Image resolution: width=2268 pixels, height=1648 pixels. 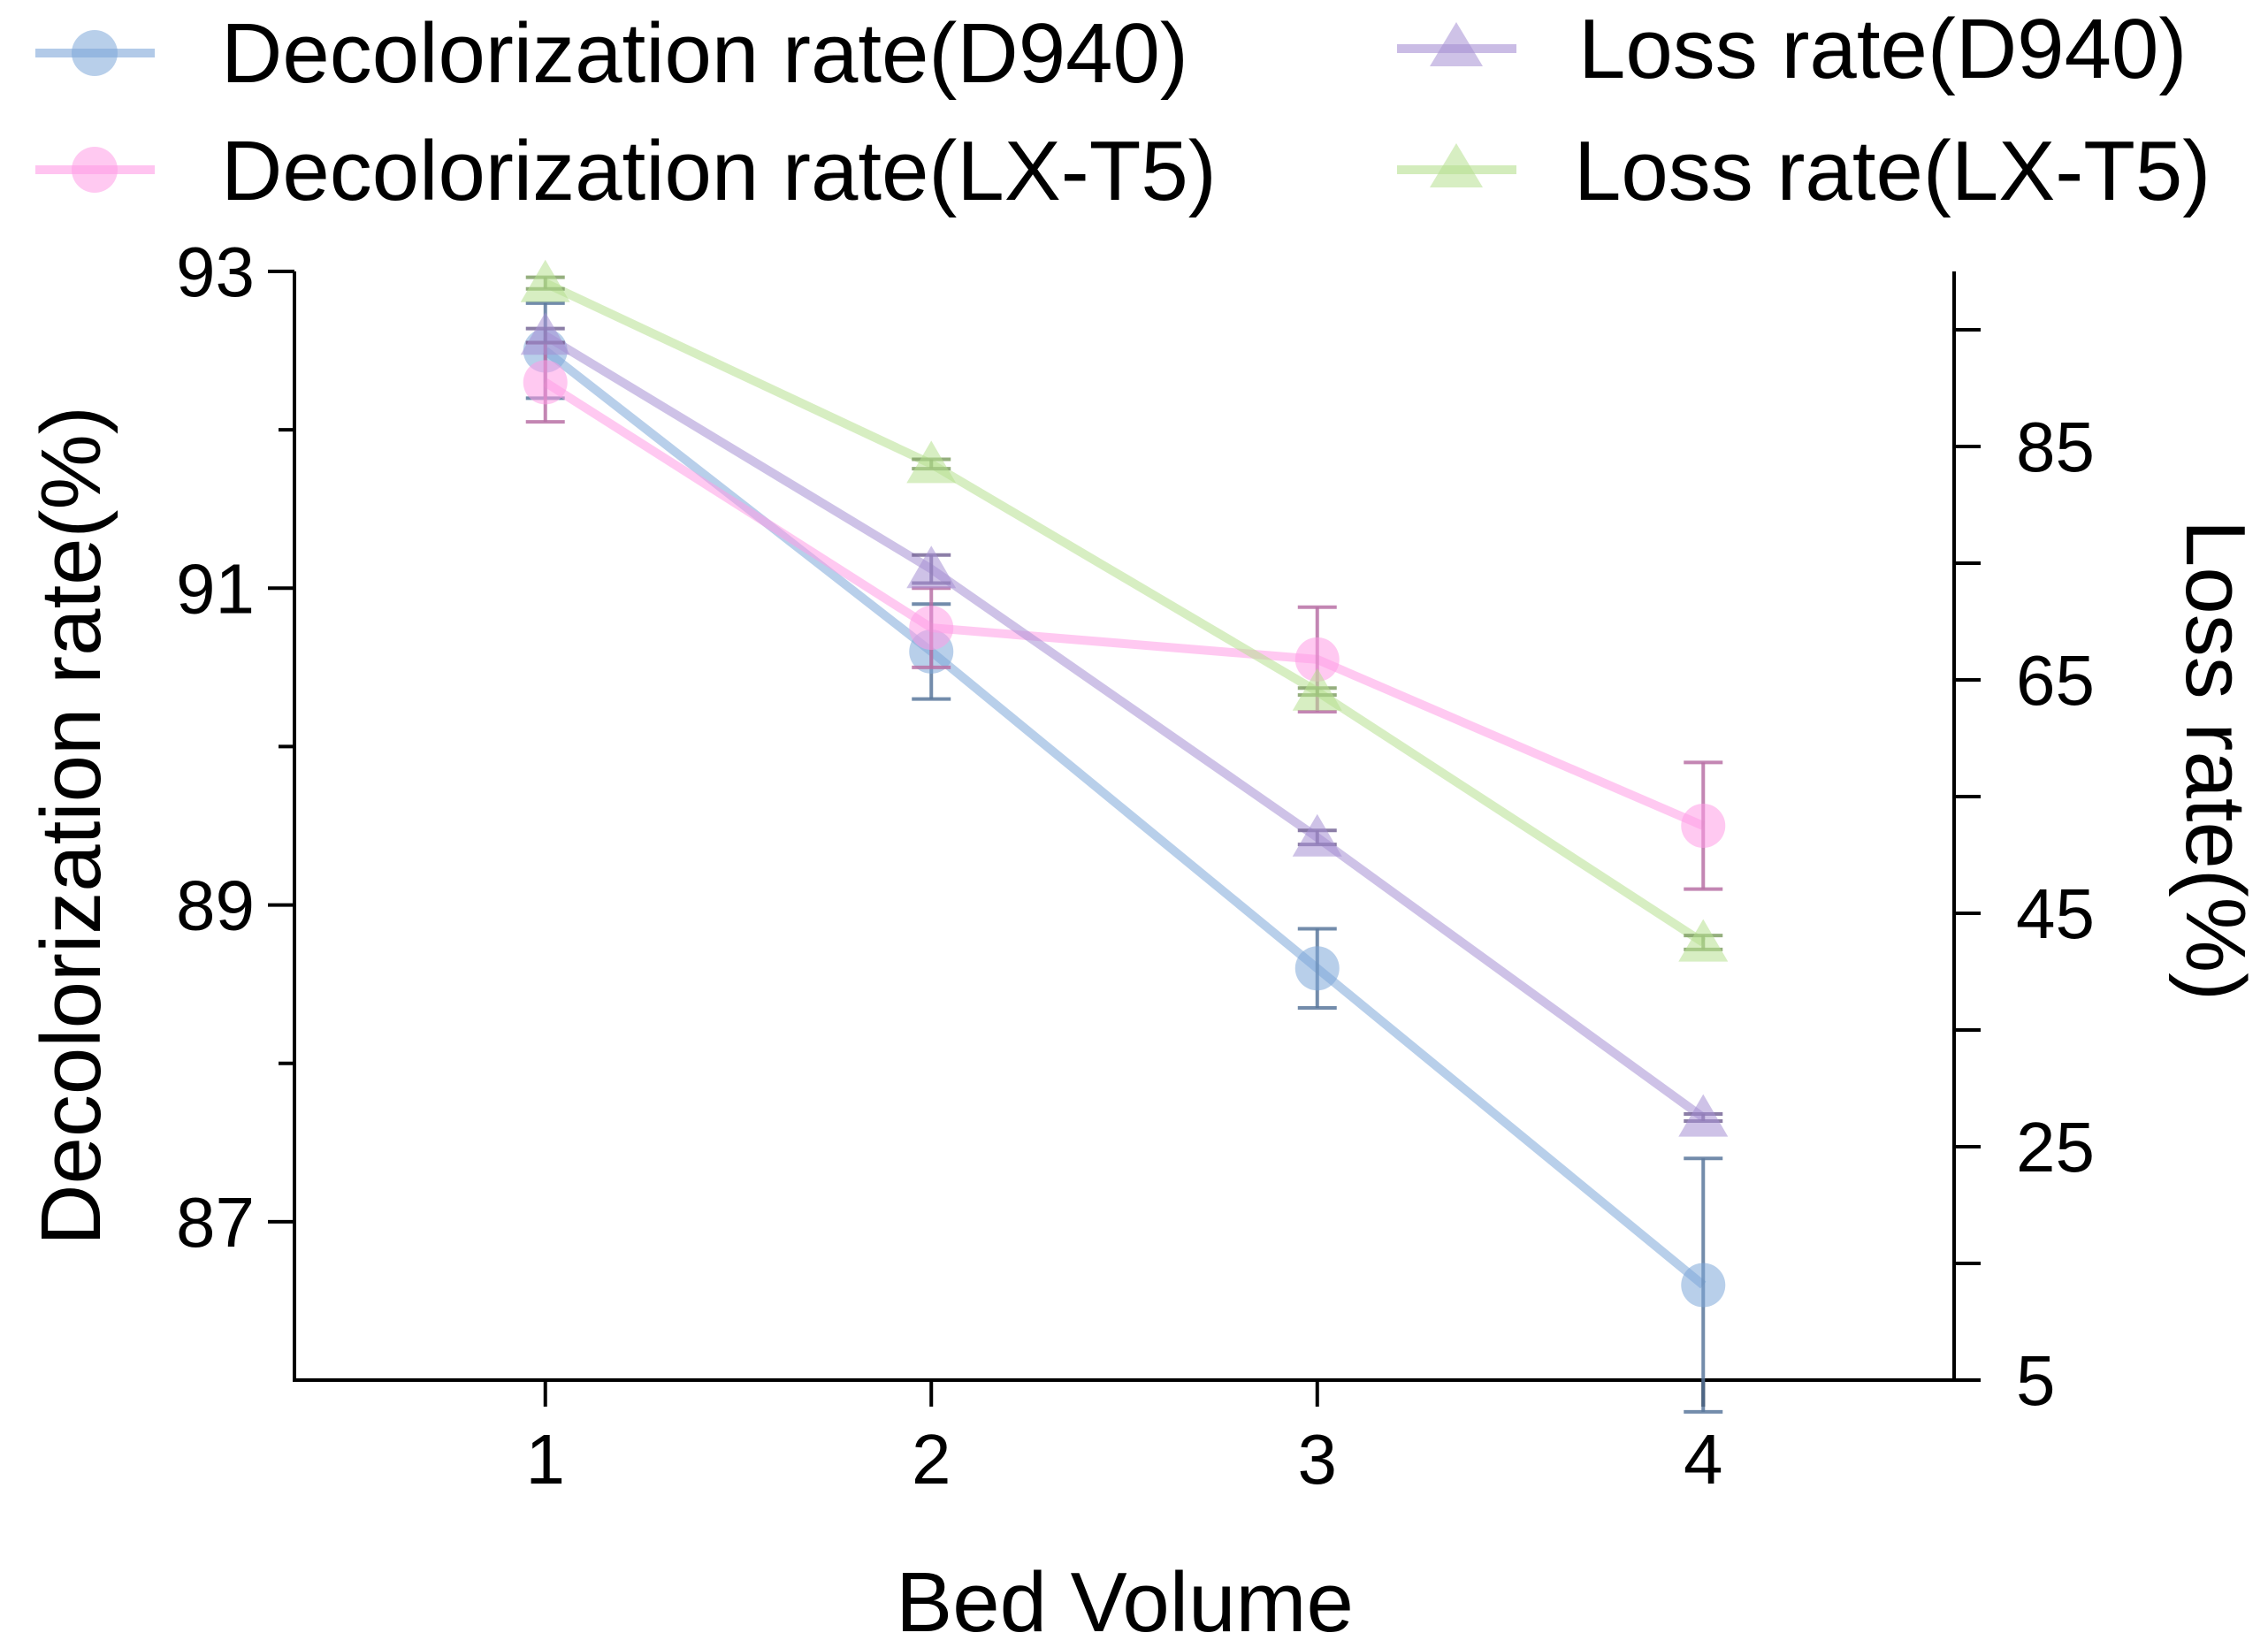 I want to click on legend-label-loss-d940: Loss rate(D940), so click(x=1882, y=49).